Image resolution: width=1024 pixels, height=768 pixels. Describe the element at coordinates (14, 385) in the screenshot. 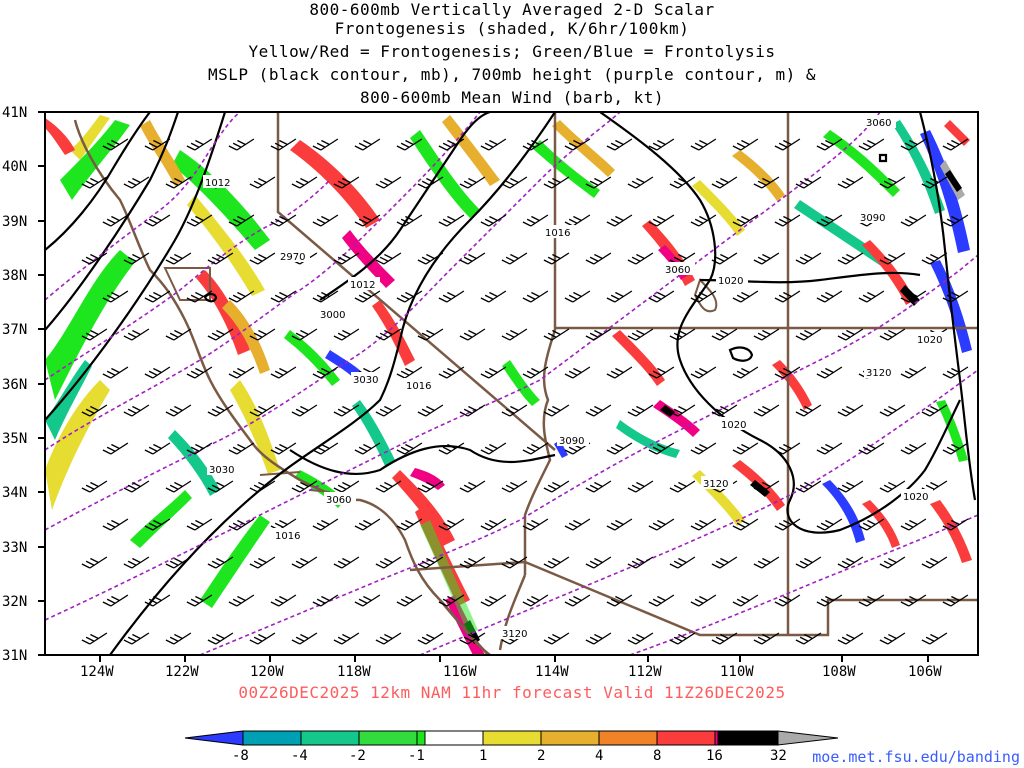

I see `lat-label: 36N` at that location.